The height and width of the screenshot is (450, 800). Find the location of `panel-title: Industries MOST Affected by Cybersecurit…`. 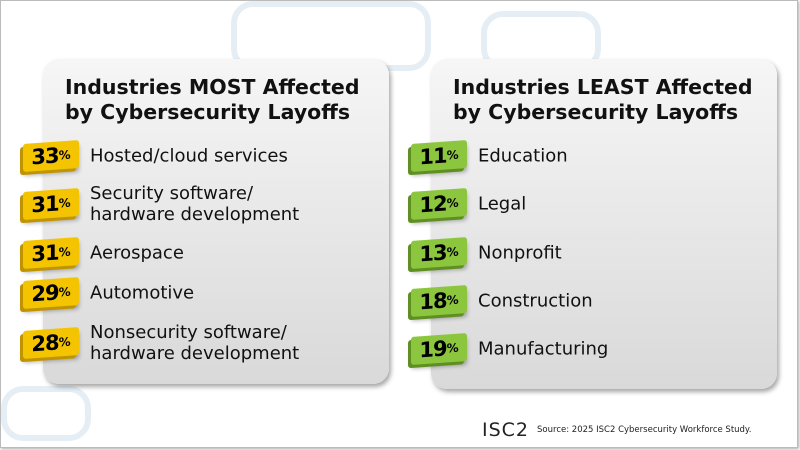

panel-title: Industries MOST Affected by Cybersecurit… is located at coordinates (212, 99).